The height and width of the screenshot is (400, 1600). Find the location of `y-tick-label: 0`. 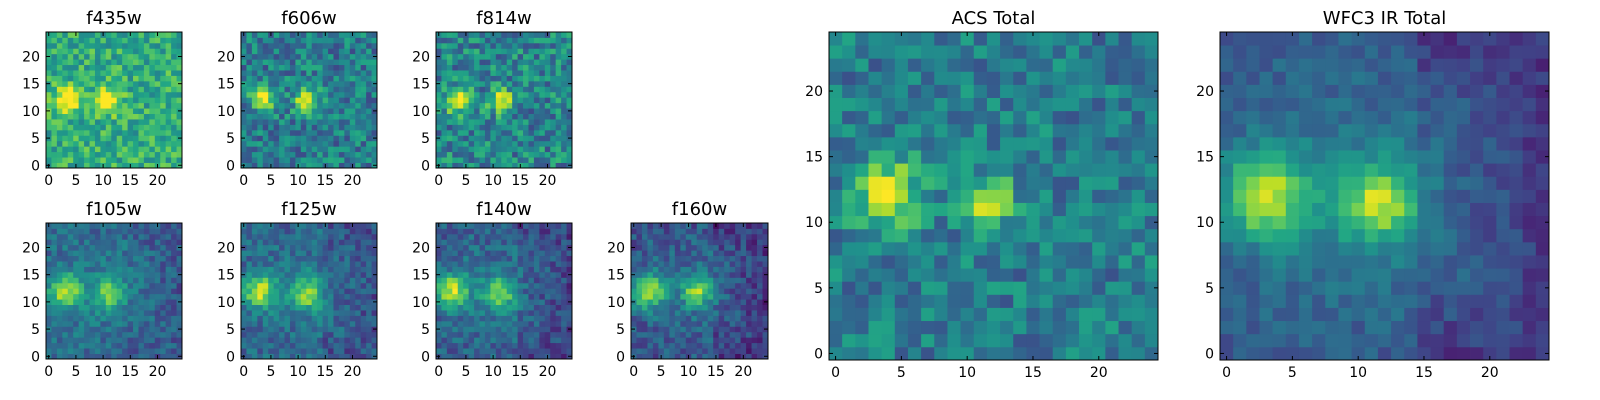

y-tick-label: 0 is located at coordinates (230, 357).